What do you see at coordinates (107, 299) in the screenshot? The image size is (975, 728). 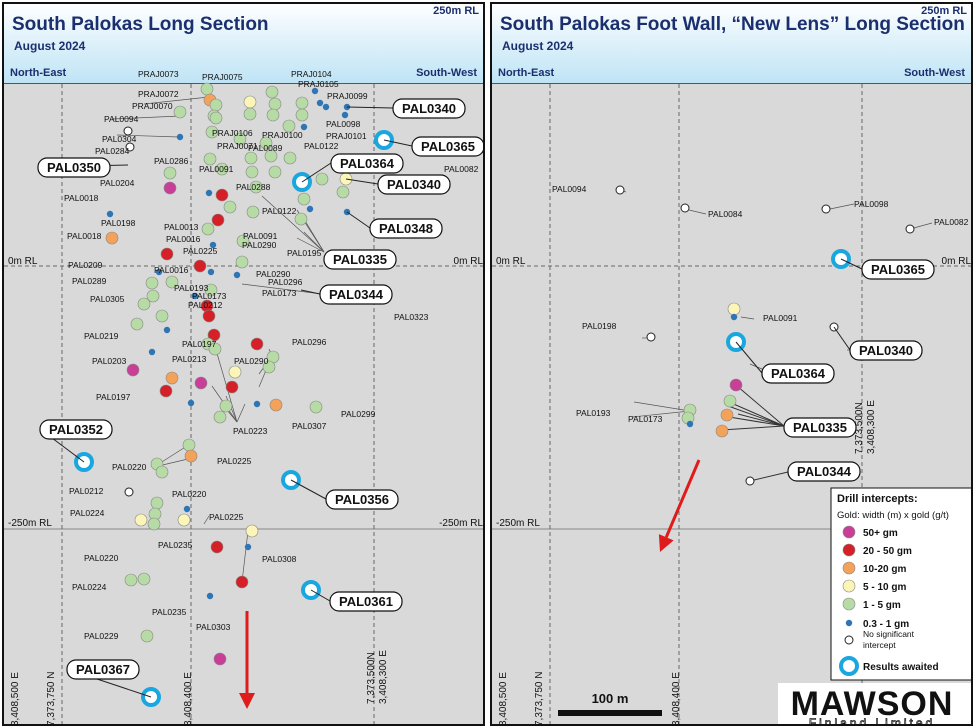 I see `hole-id-label: PAL0305` at bounding box center [107, 299].